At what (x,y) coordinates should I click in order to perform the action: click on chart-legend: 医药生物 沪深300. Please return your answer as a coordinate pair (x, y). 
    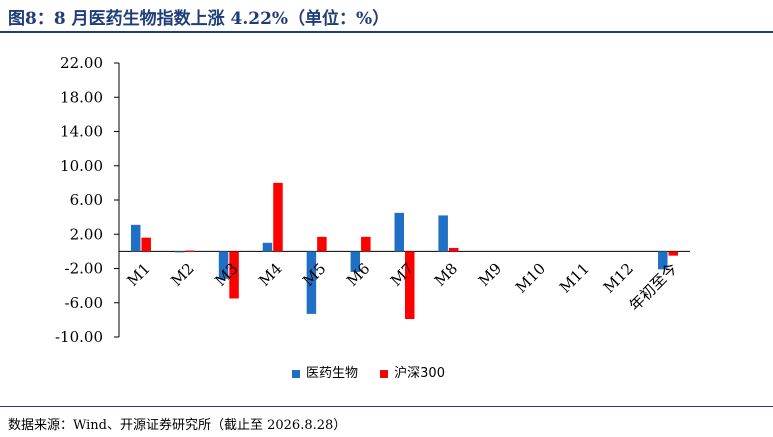
    Looking at the image, I should click on (377, 371).